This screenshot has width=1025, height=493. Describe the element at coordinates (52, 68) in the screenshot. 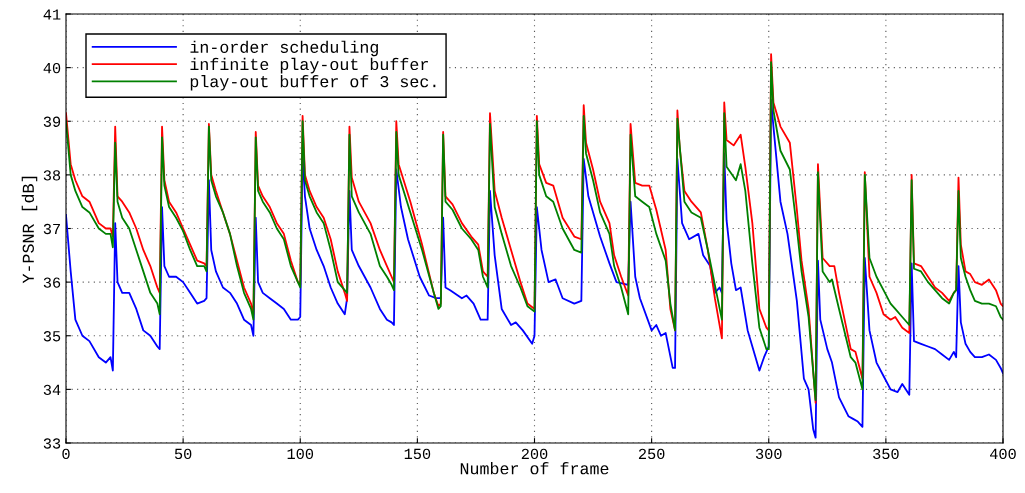

I see `y-tick-label: 40` at that location.